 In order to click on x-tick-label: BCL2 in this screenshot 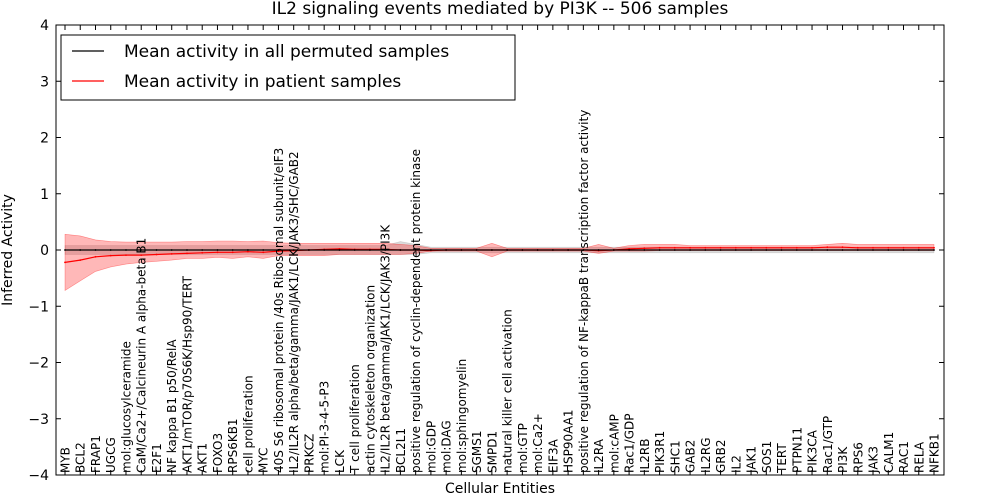, I will do `click(81, 457)`.